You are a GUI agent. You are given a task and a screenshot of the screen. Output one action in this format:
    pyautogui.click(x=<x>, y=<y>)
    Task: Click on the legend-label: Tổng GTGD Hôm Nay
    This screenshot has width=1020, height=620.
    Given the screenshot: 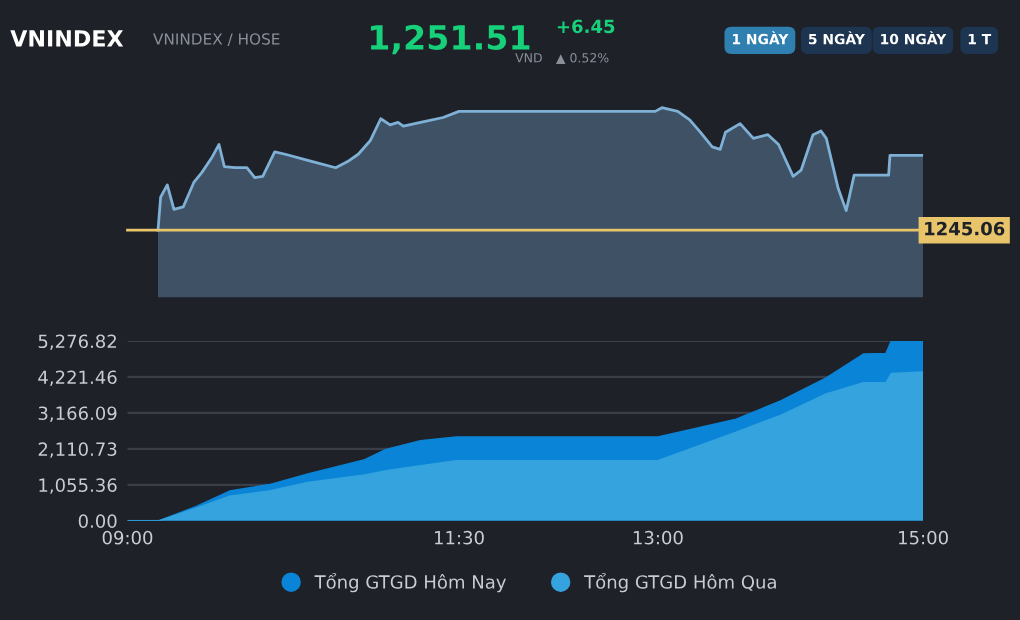 What is the action you would take?
    pyautogui.click(x=410, y=583)
    